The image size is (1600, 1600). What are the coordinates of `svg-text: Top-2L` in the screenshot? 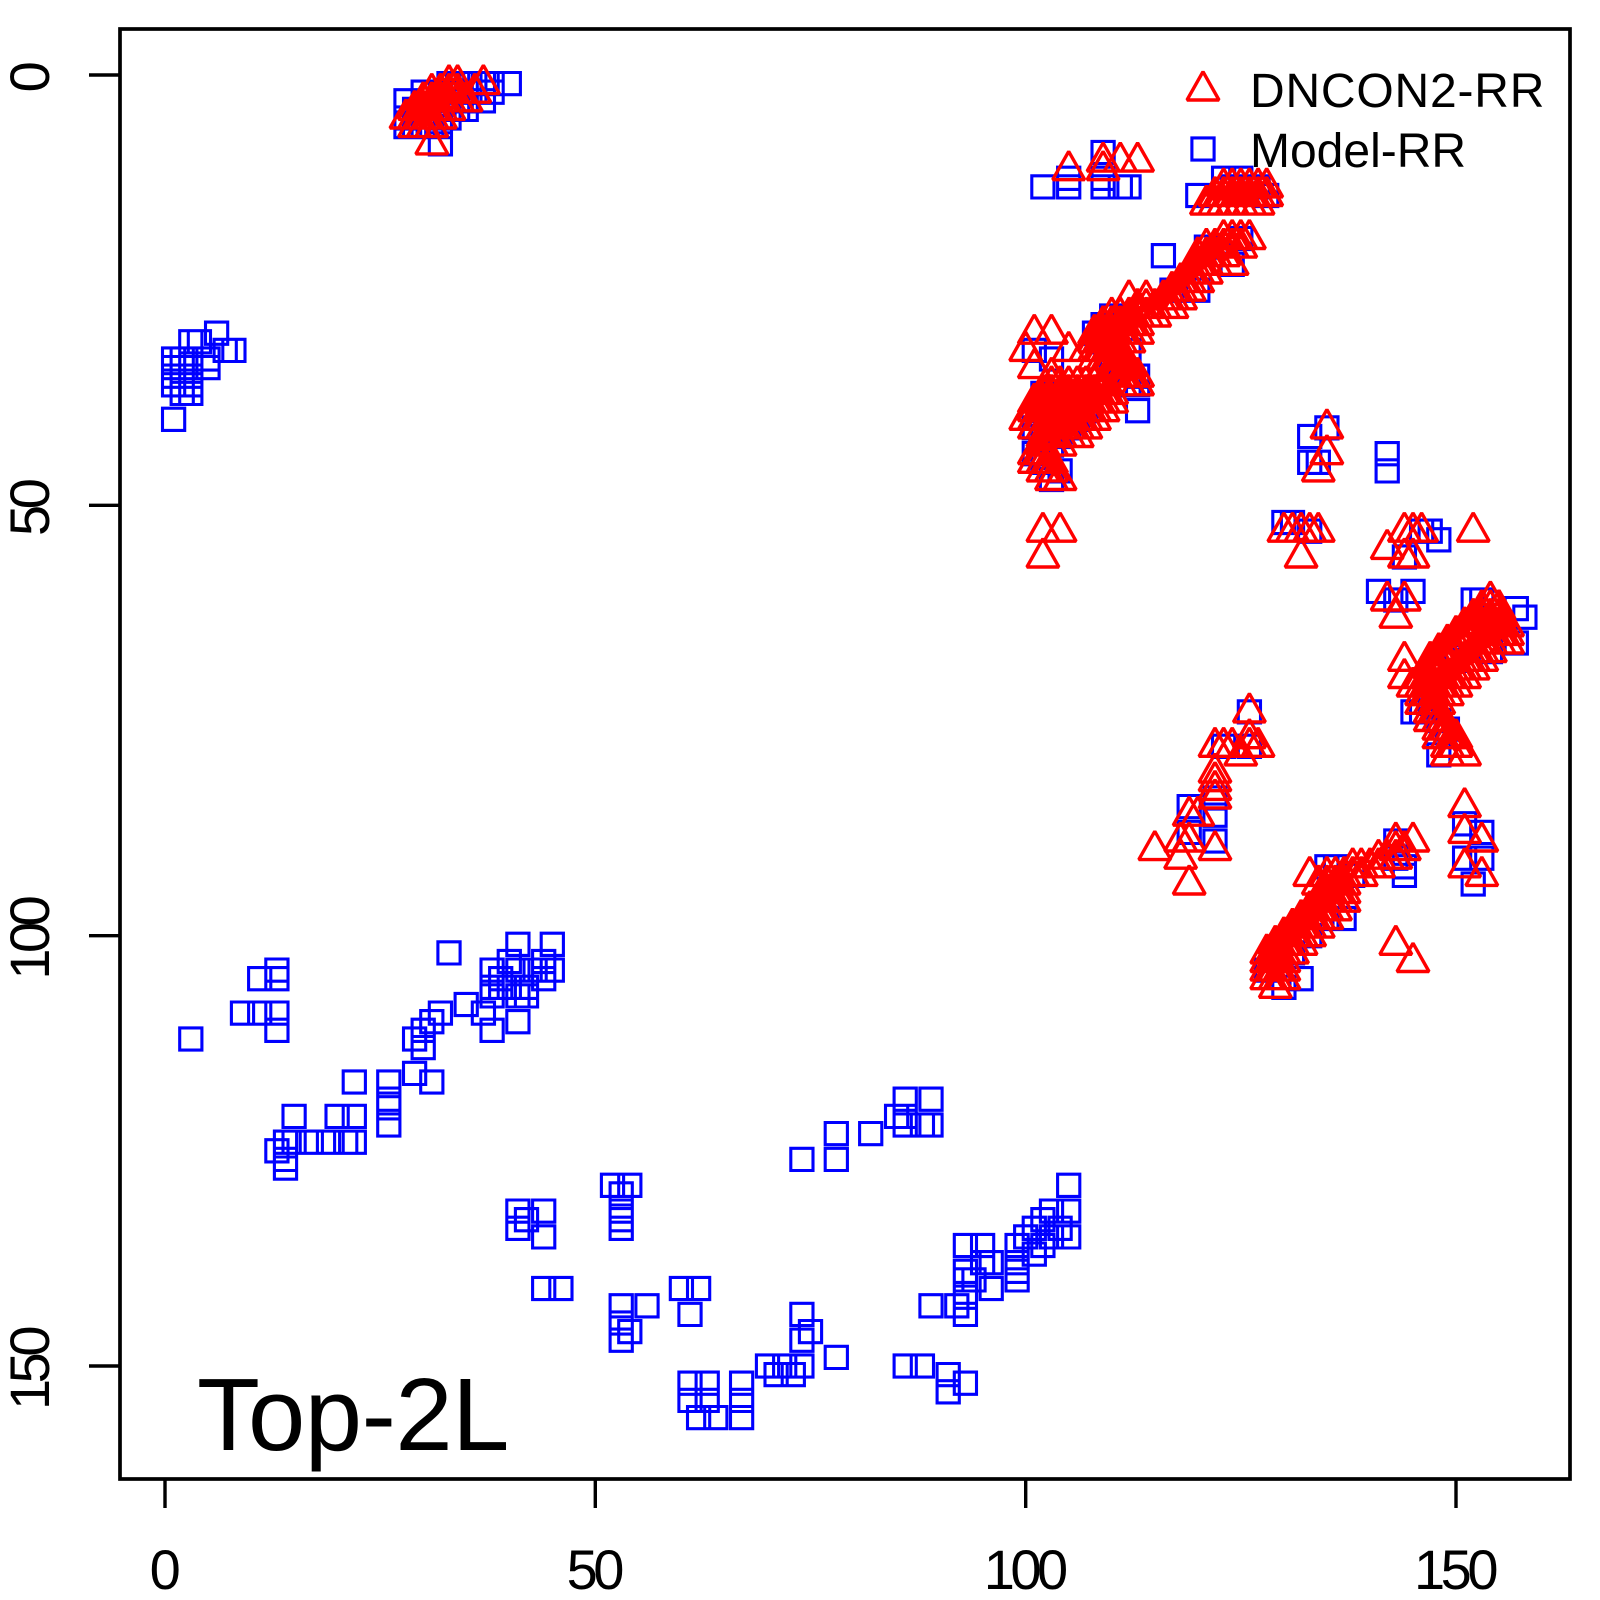 It's located at (353, 1414).